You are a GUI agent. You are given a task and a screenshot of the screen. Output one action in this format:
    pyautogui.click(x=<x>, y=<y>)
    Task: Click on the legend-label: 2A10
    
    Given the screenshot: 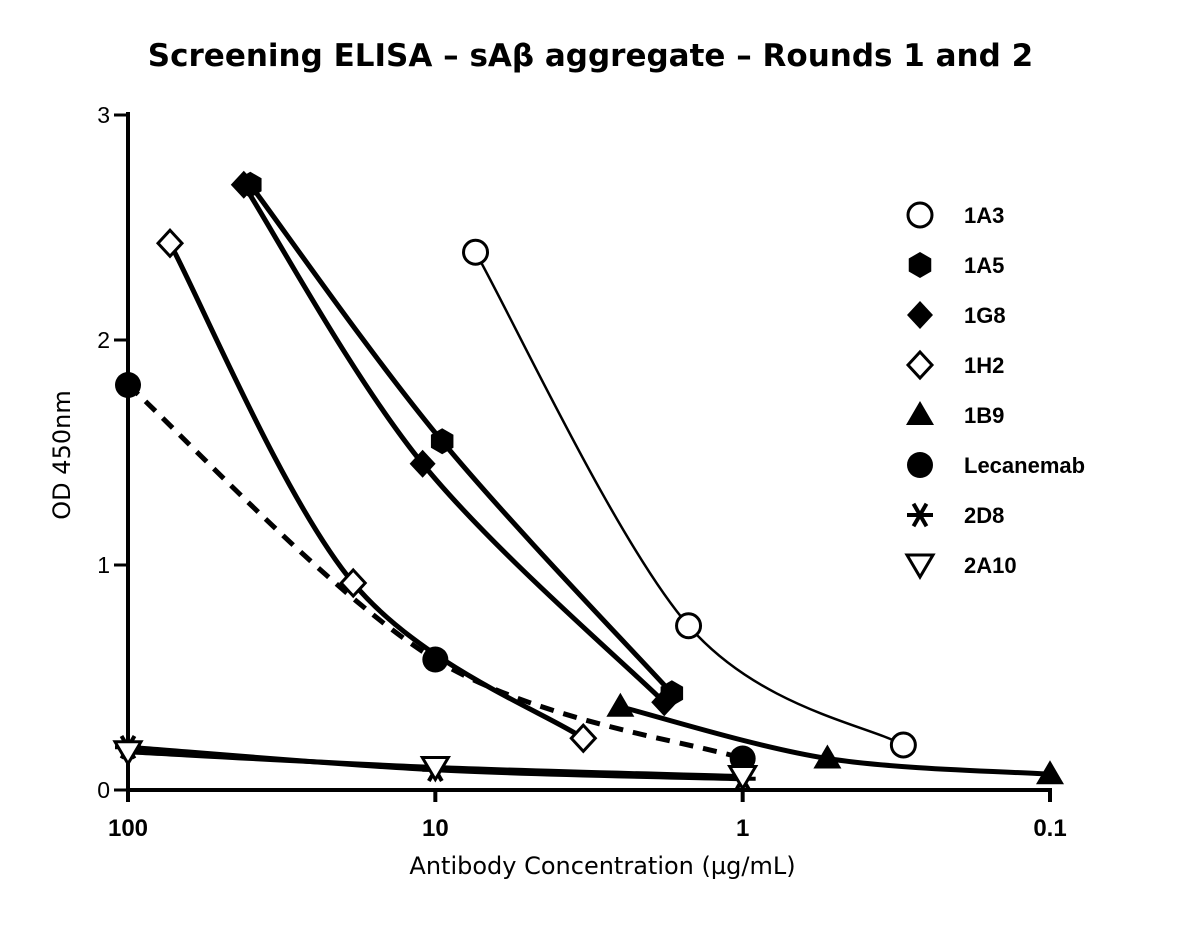 What is the action you would take?
    pyautogui.click(x=990, y=565)
    